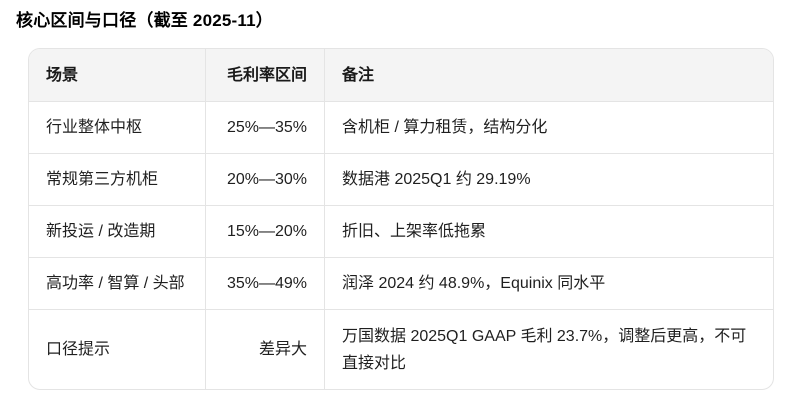 This screenshot has height=420, width=796. What do you see at coordinates (549, 75) in the screenshot?
I see `column-header-note: 备注` at bounding box center [549, 75].